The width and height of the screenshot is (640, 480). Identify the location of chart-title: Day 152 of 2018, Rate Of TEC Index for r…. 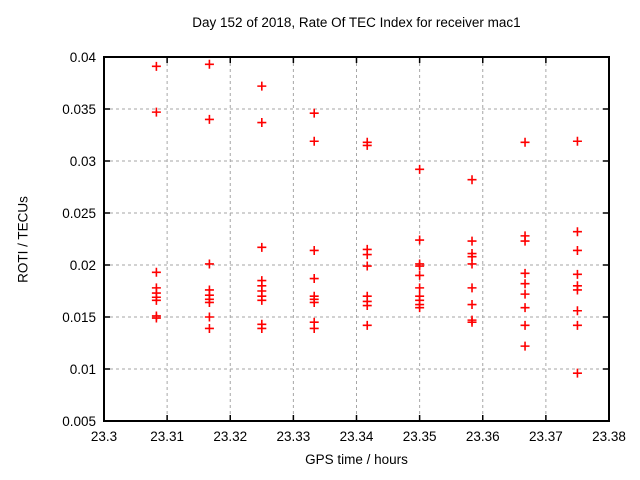
(356, 22).